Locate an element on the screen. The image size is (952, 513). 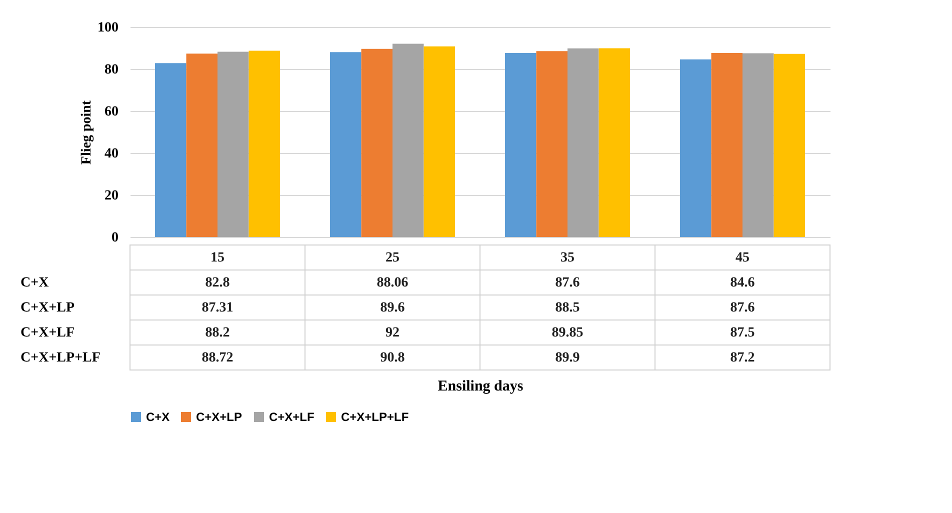
text: C+X+LP+LF is located at coordinates (60, 358).